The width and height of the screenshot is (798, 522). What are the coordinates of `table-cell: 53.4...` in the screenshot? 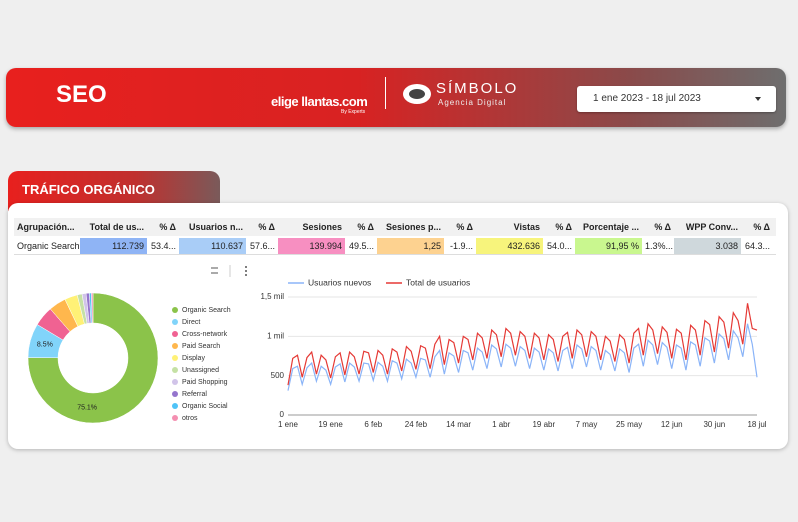 It's located at (163, 246).